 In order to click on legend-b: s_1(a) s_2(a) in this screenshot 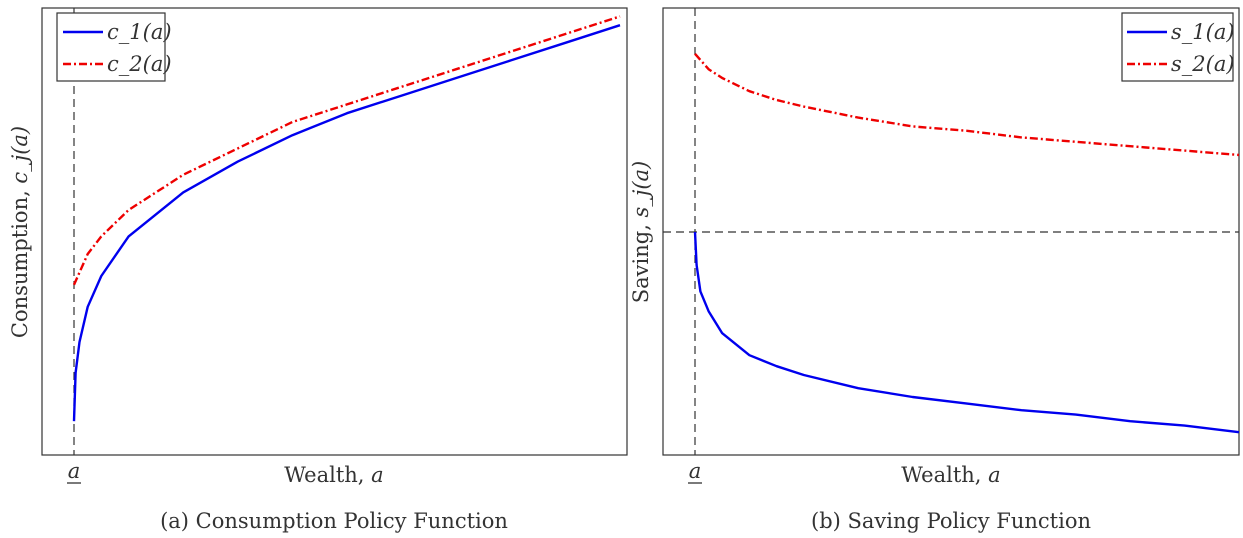, I will do `click(1178, 47)`.